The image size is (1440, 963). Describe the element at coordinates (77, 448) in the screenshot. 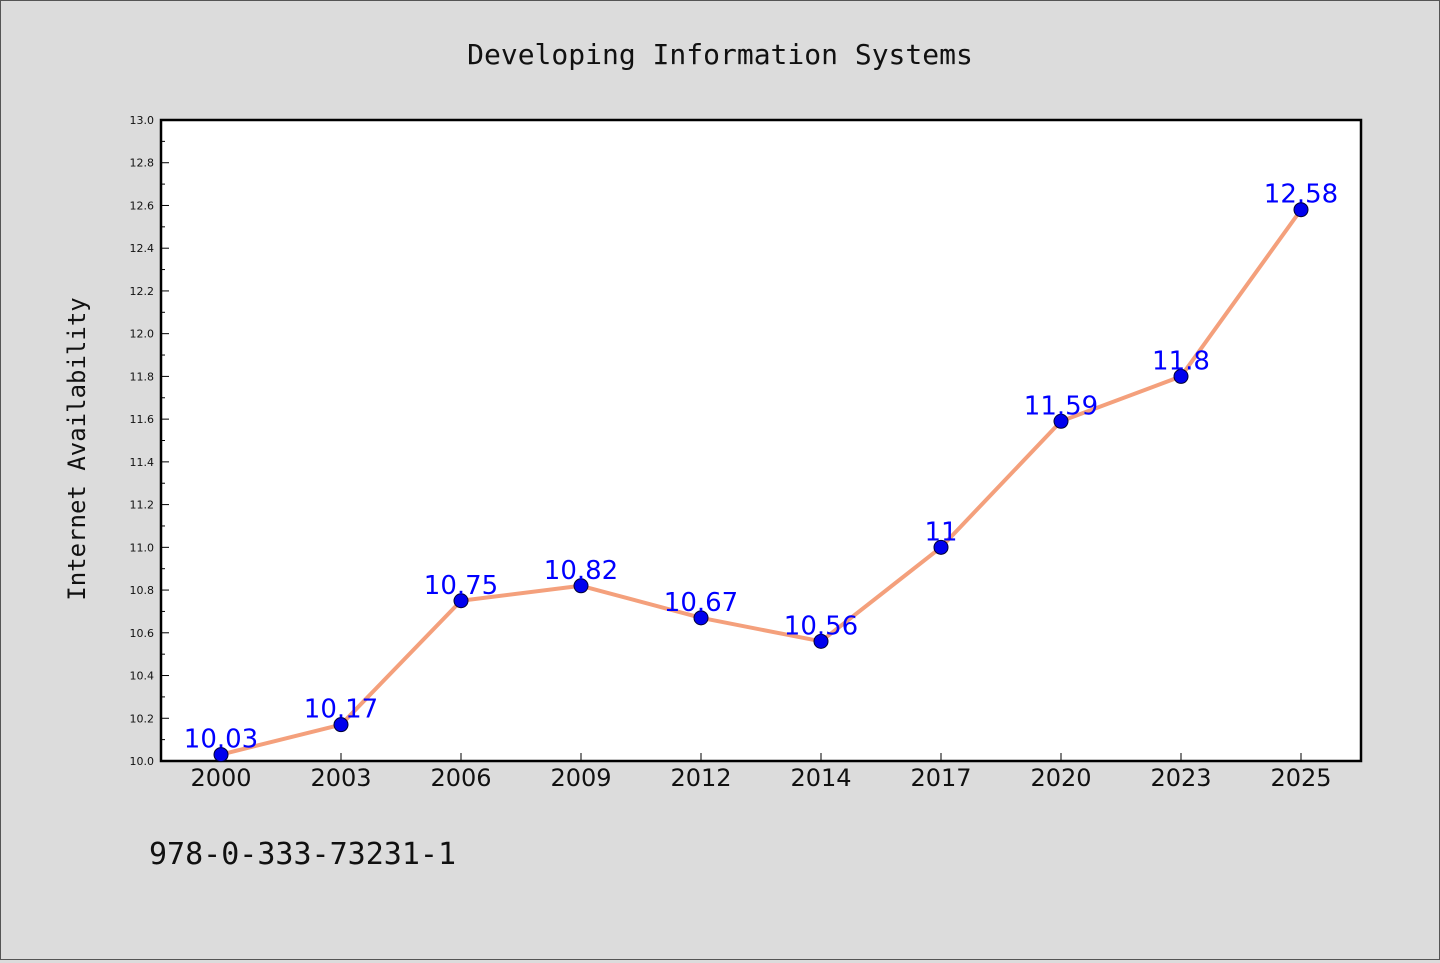

I see `y-axis-label: Internet Availability` at that location.